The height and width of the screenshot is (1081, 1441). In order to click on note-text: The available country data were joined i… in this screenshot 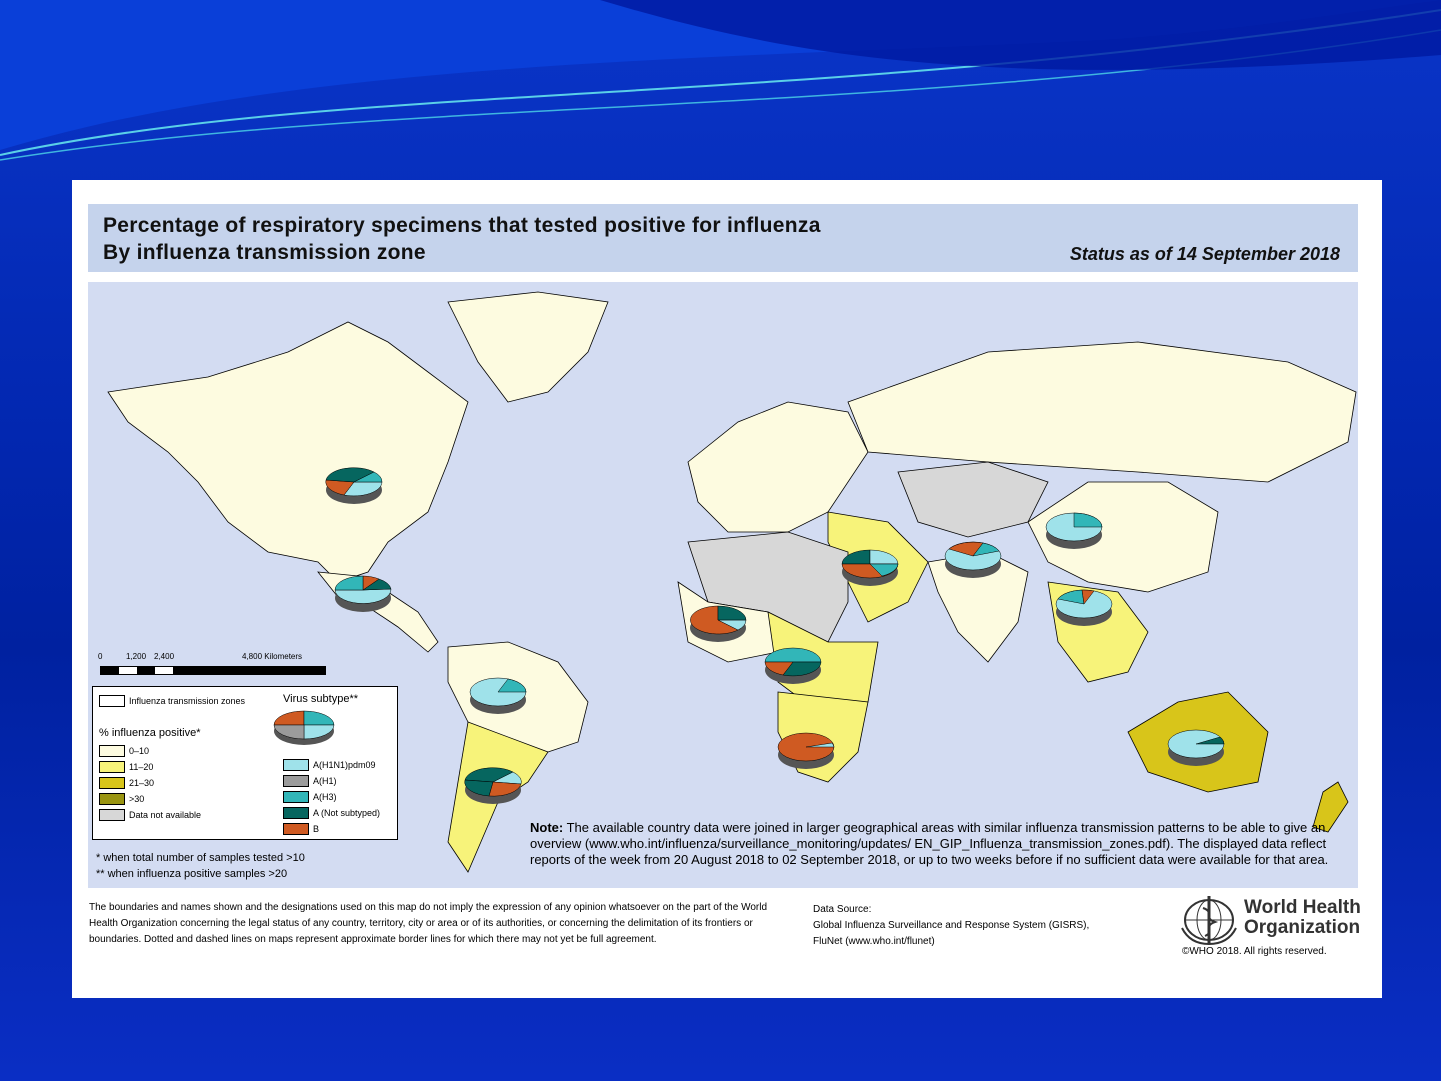, I will do `click(929, 843)`.